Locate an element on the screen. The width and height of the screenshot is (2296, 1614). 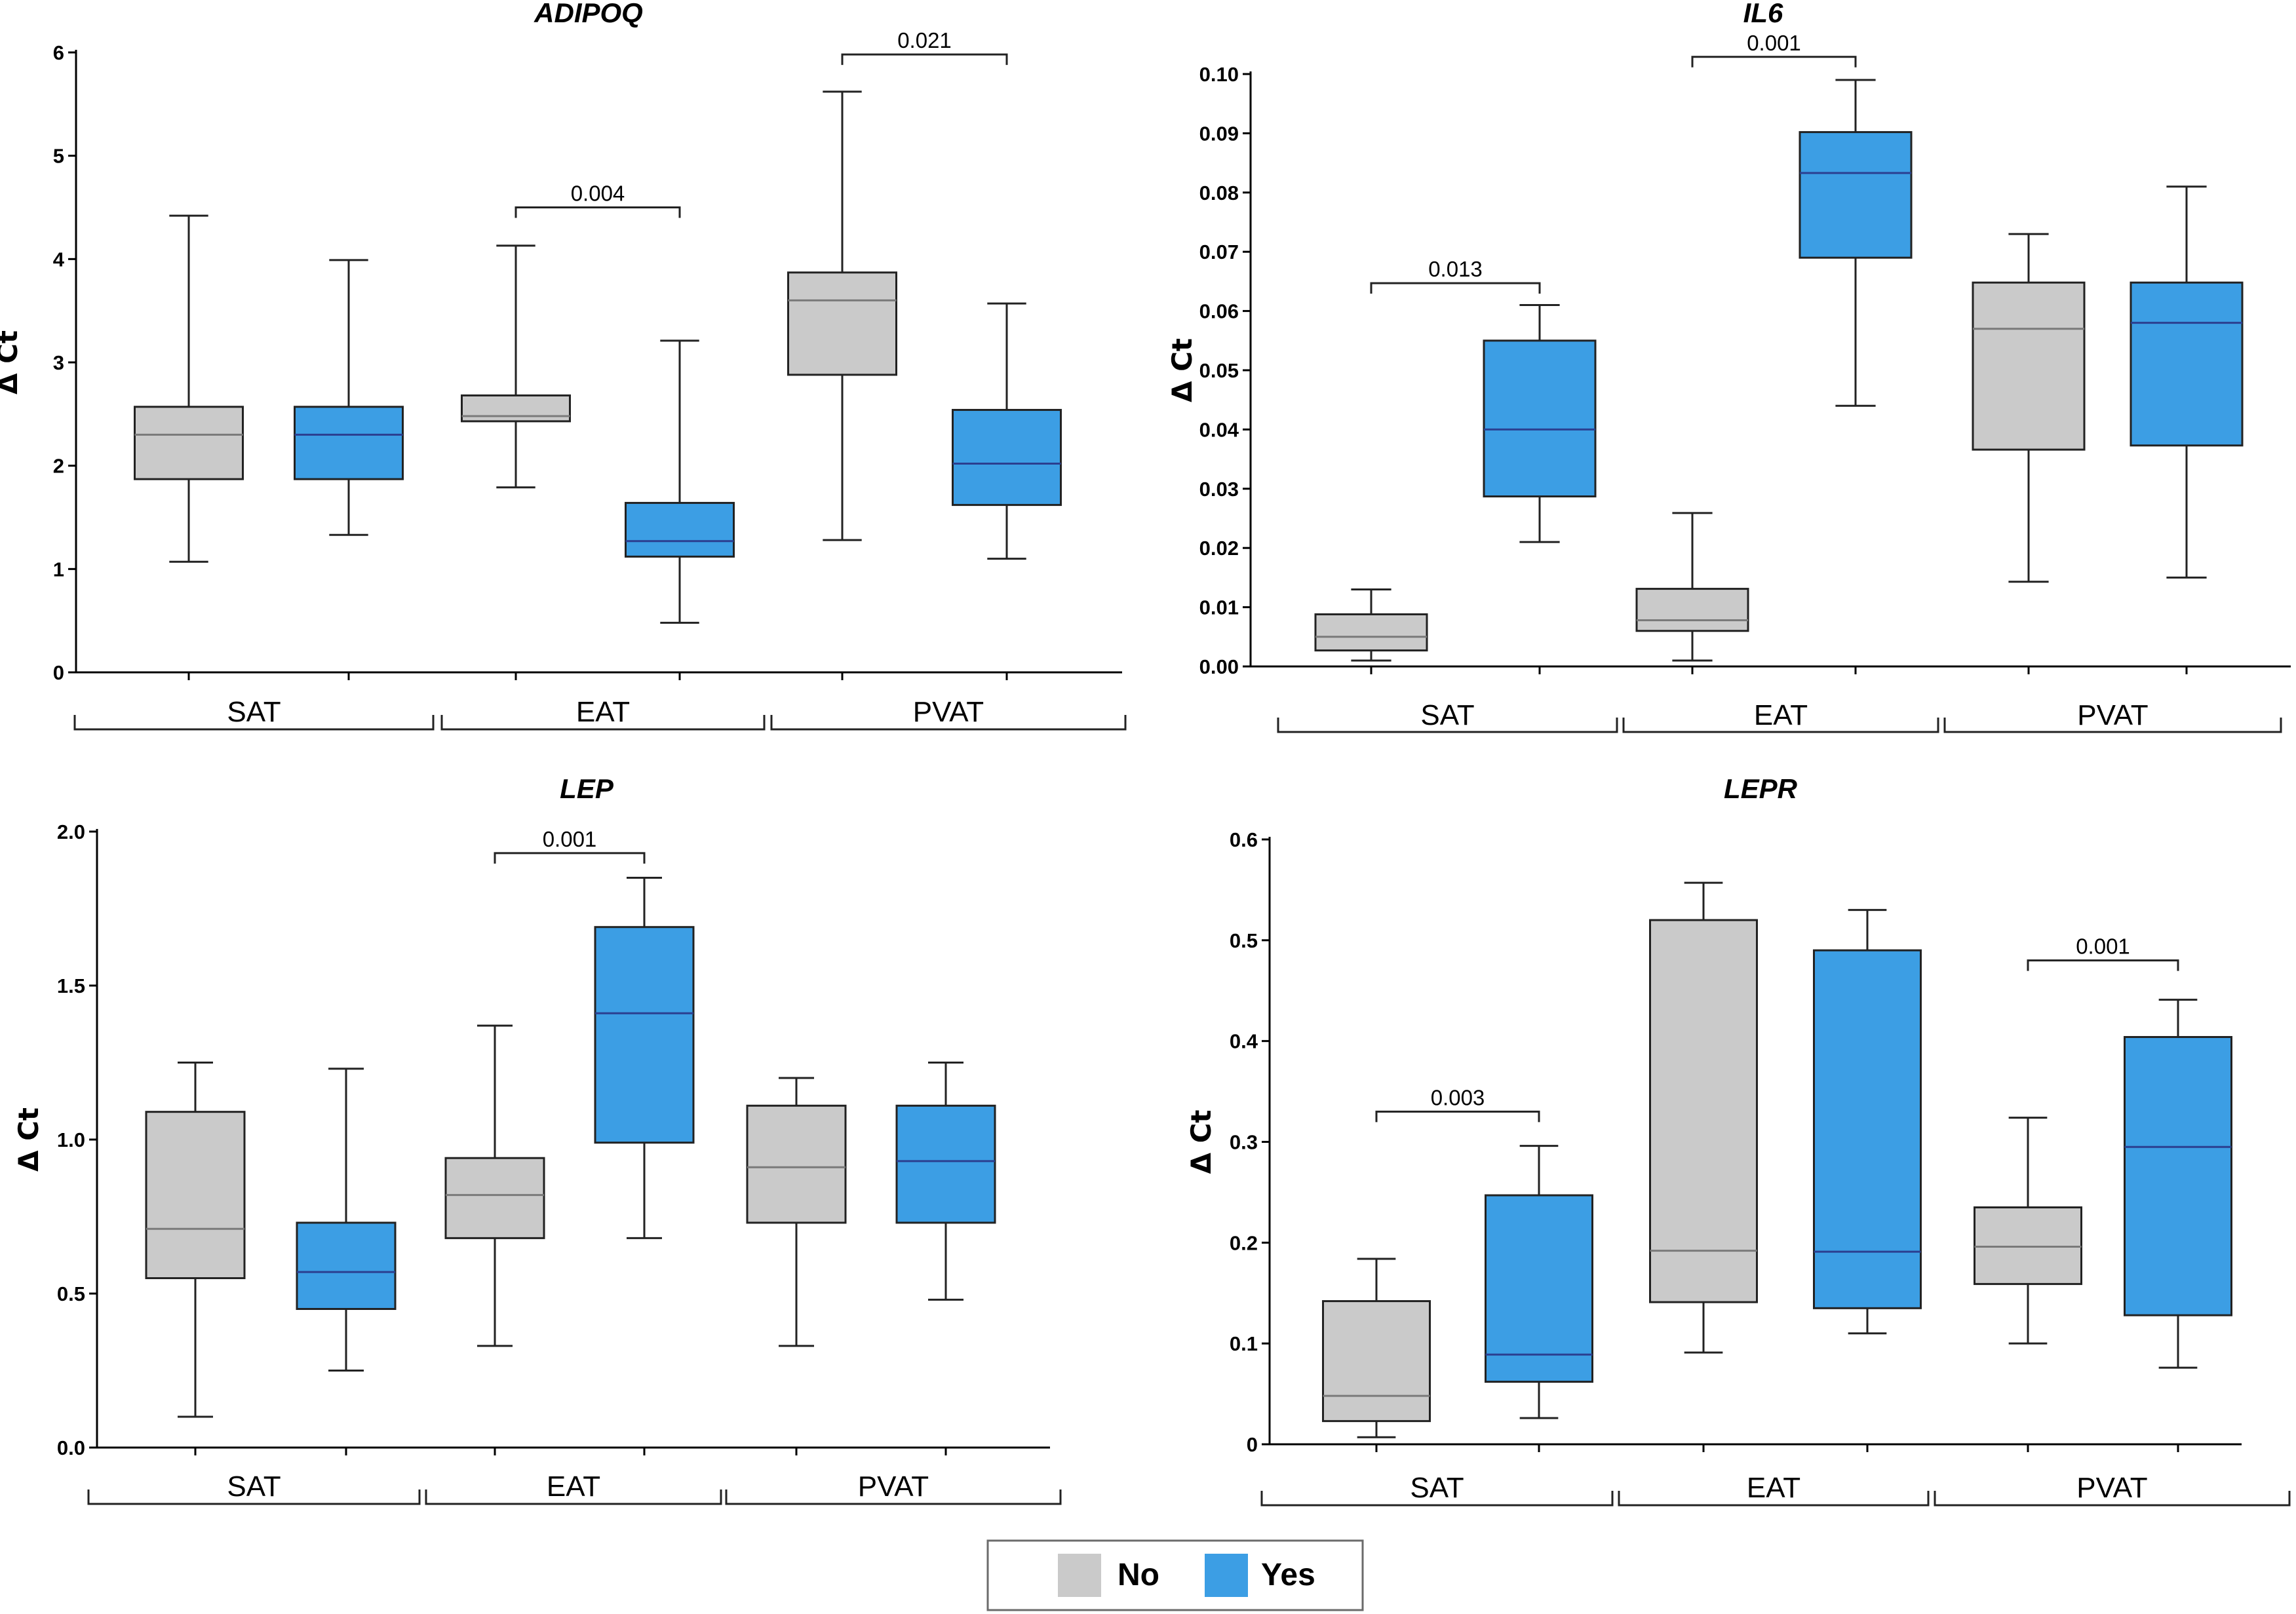
legend-label-yes: Yes is located at coordinates (1288, 1575).